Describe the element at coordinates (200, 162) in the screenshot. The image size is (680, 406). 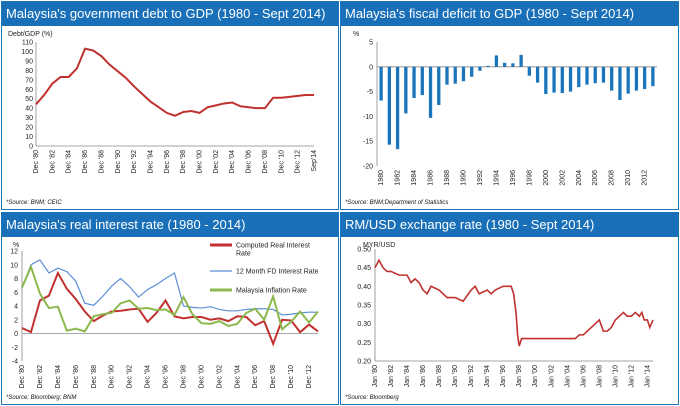
I see `x-tick-label: Dec '00` at that location.